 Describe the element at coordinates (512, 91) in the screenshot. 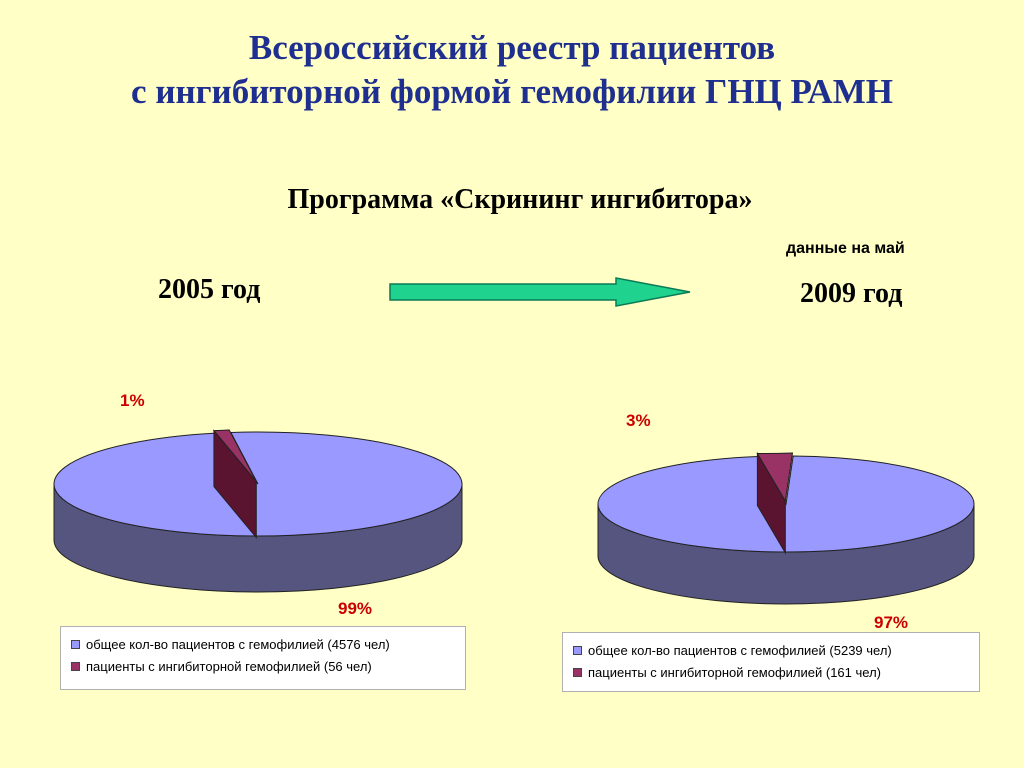

I see `title-line-2: с ингибиторной формой гемофилии ГНЦ РАМН` at that location.